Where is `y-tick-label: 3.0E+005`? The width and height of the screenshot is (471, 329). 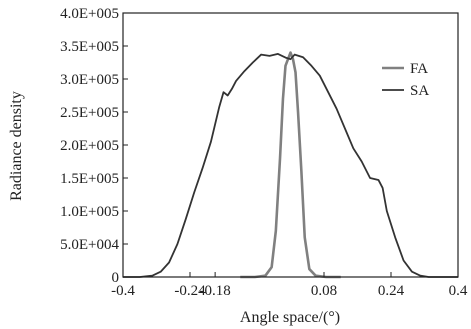
y-tick-label: 3.0E+005 is located at coordinates (89, 80).